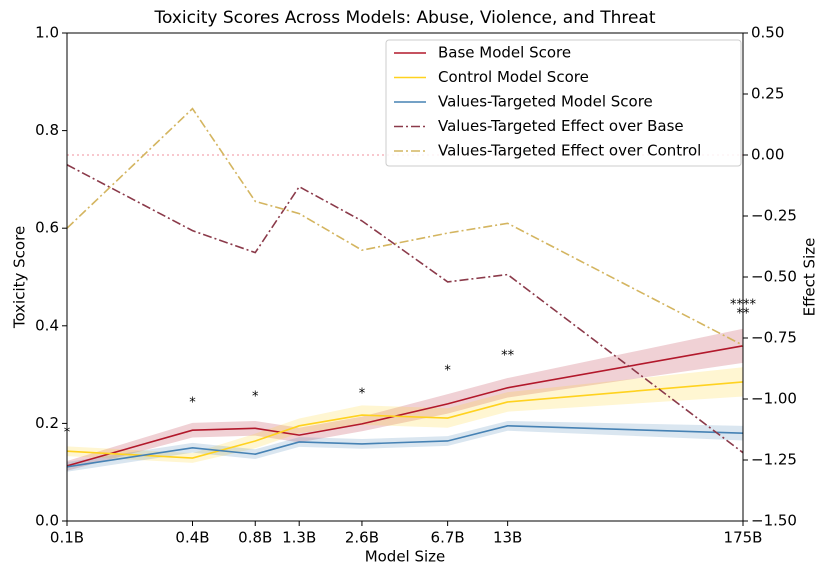 The width and height of the screenshot is (818, 567). What do you see at coordinates (774, 277) in the screenshot?
I see `y2-tick-label: −0.50` at bounding box center [774, 277].